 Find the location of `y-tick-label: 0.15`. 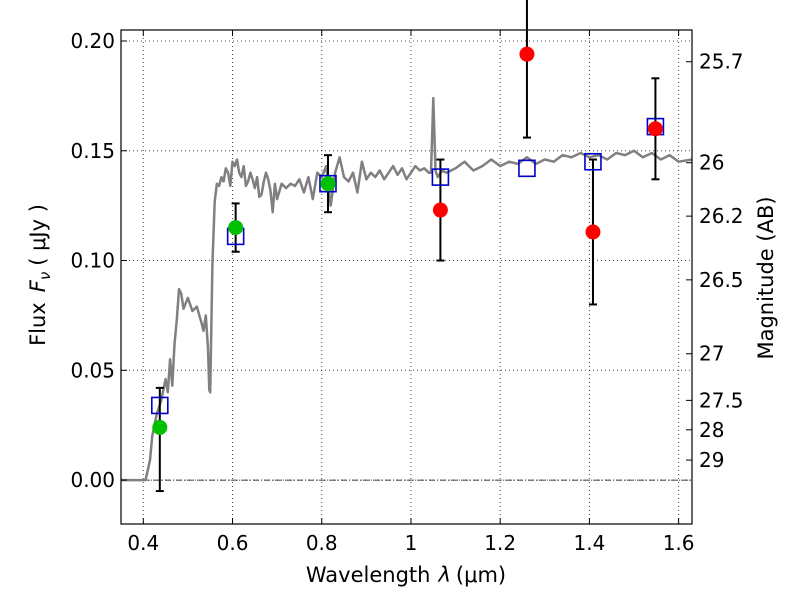

y-tick-label: 0.15 is located at coordinates (92, 151).